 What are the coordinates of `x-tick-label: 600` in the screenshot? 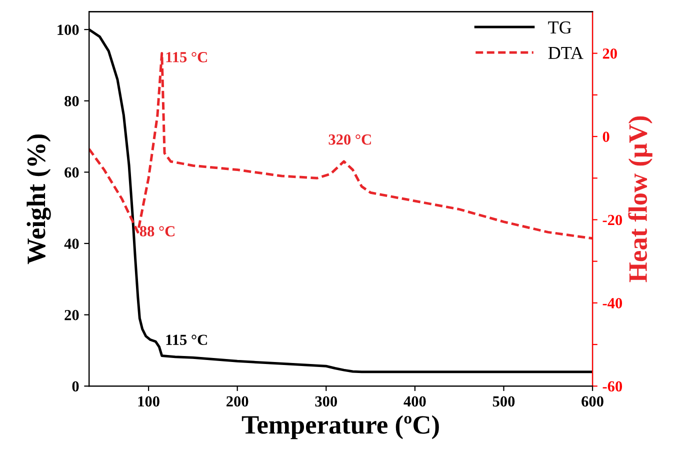 It's located at (593, 401).